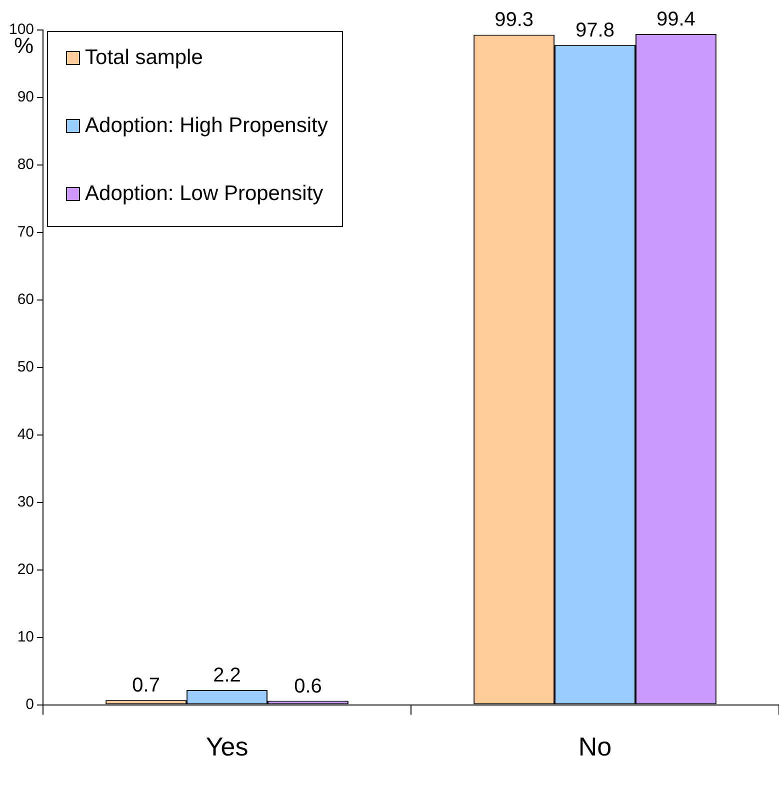 The height and width of the screenshot is (788, 779). What do you see at coordinates (676, 19) in the screenshot?
I see `data-label: 99.4` at bounding box center [676, 19].